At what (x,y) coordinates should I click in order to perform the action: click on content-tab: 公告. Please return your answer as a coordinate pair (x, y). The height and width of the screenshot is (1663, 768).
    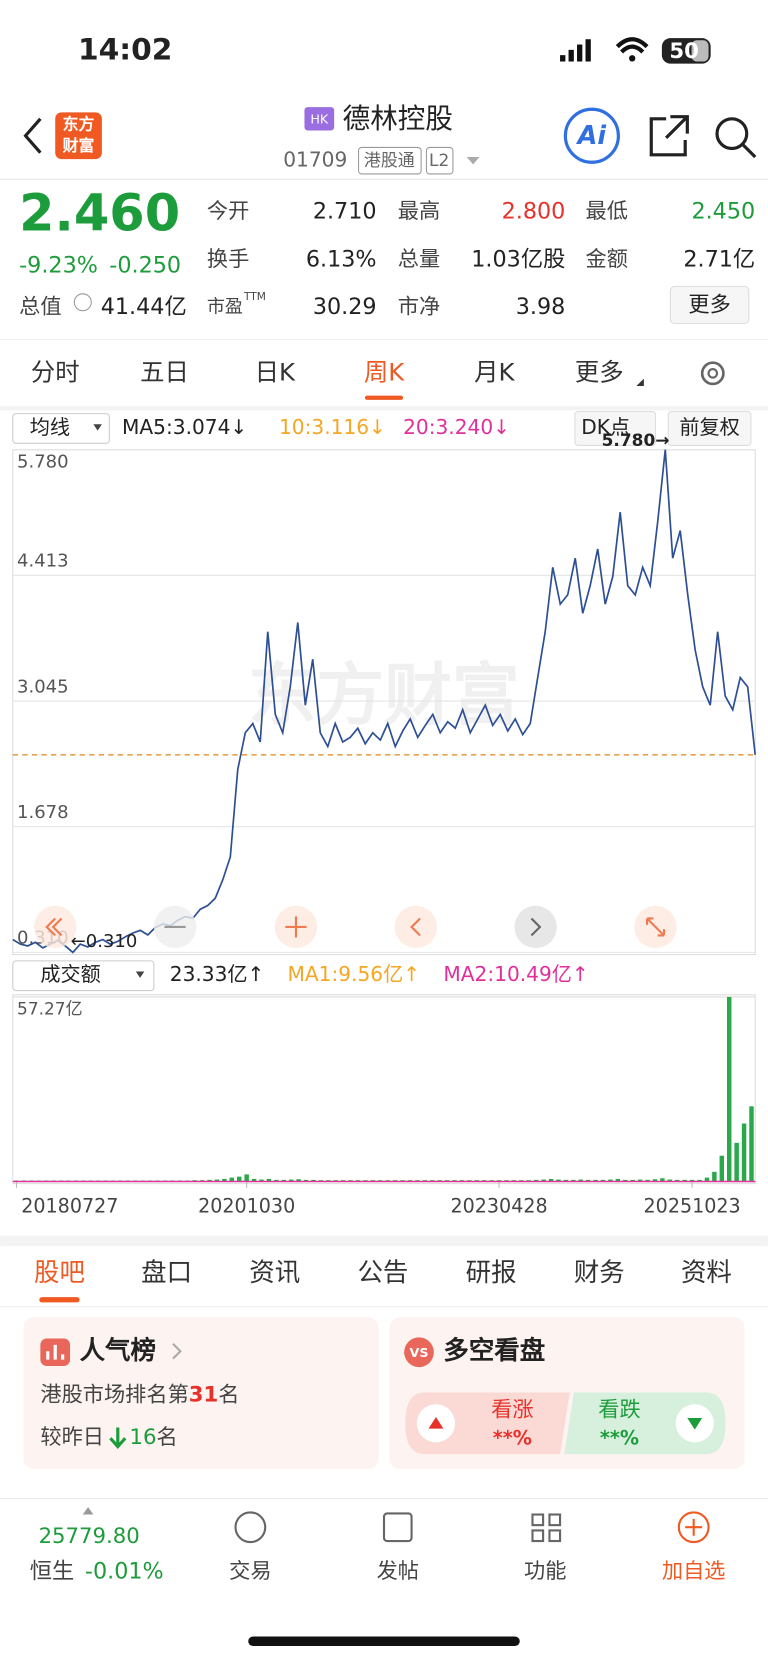
    Looking at the image, I should click on (382, 1273).